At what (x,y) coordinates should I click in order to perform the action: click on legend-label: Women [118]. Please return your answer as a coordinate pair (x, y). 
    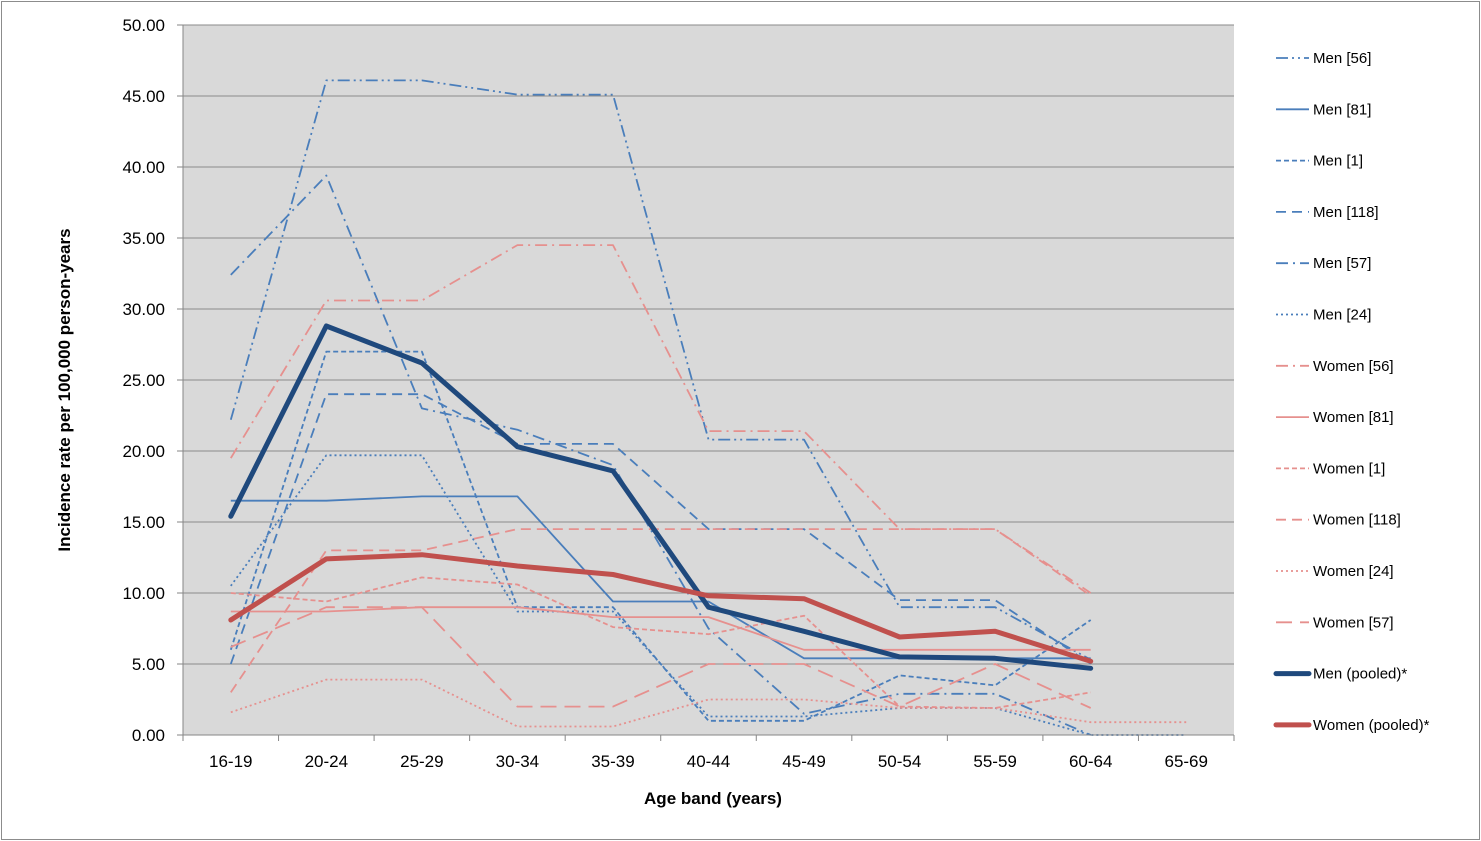
    Looking at the image, I should click on (1357, 520).